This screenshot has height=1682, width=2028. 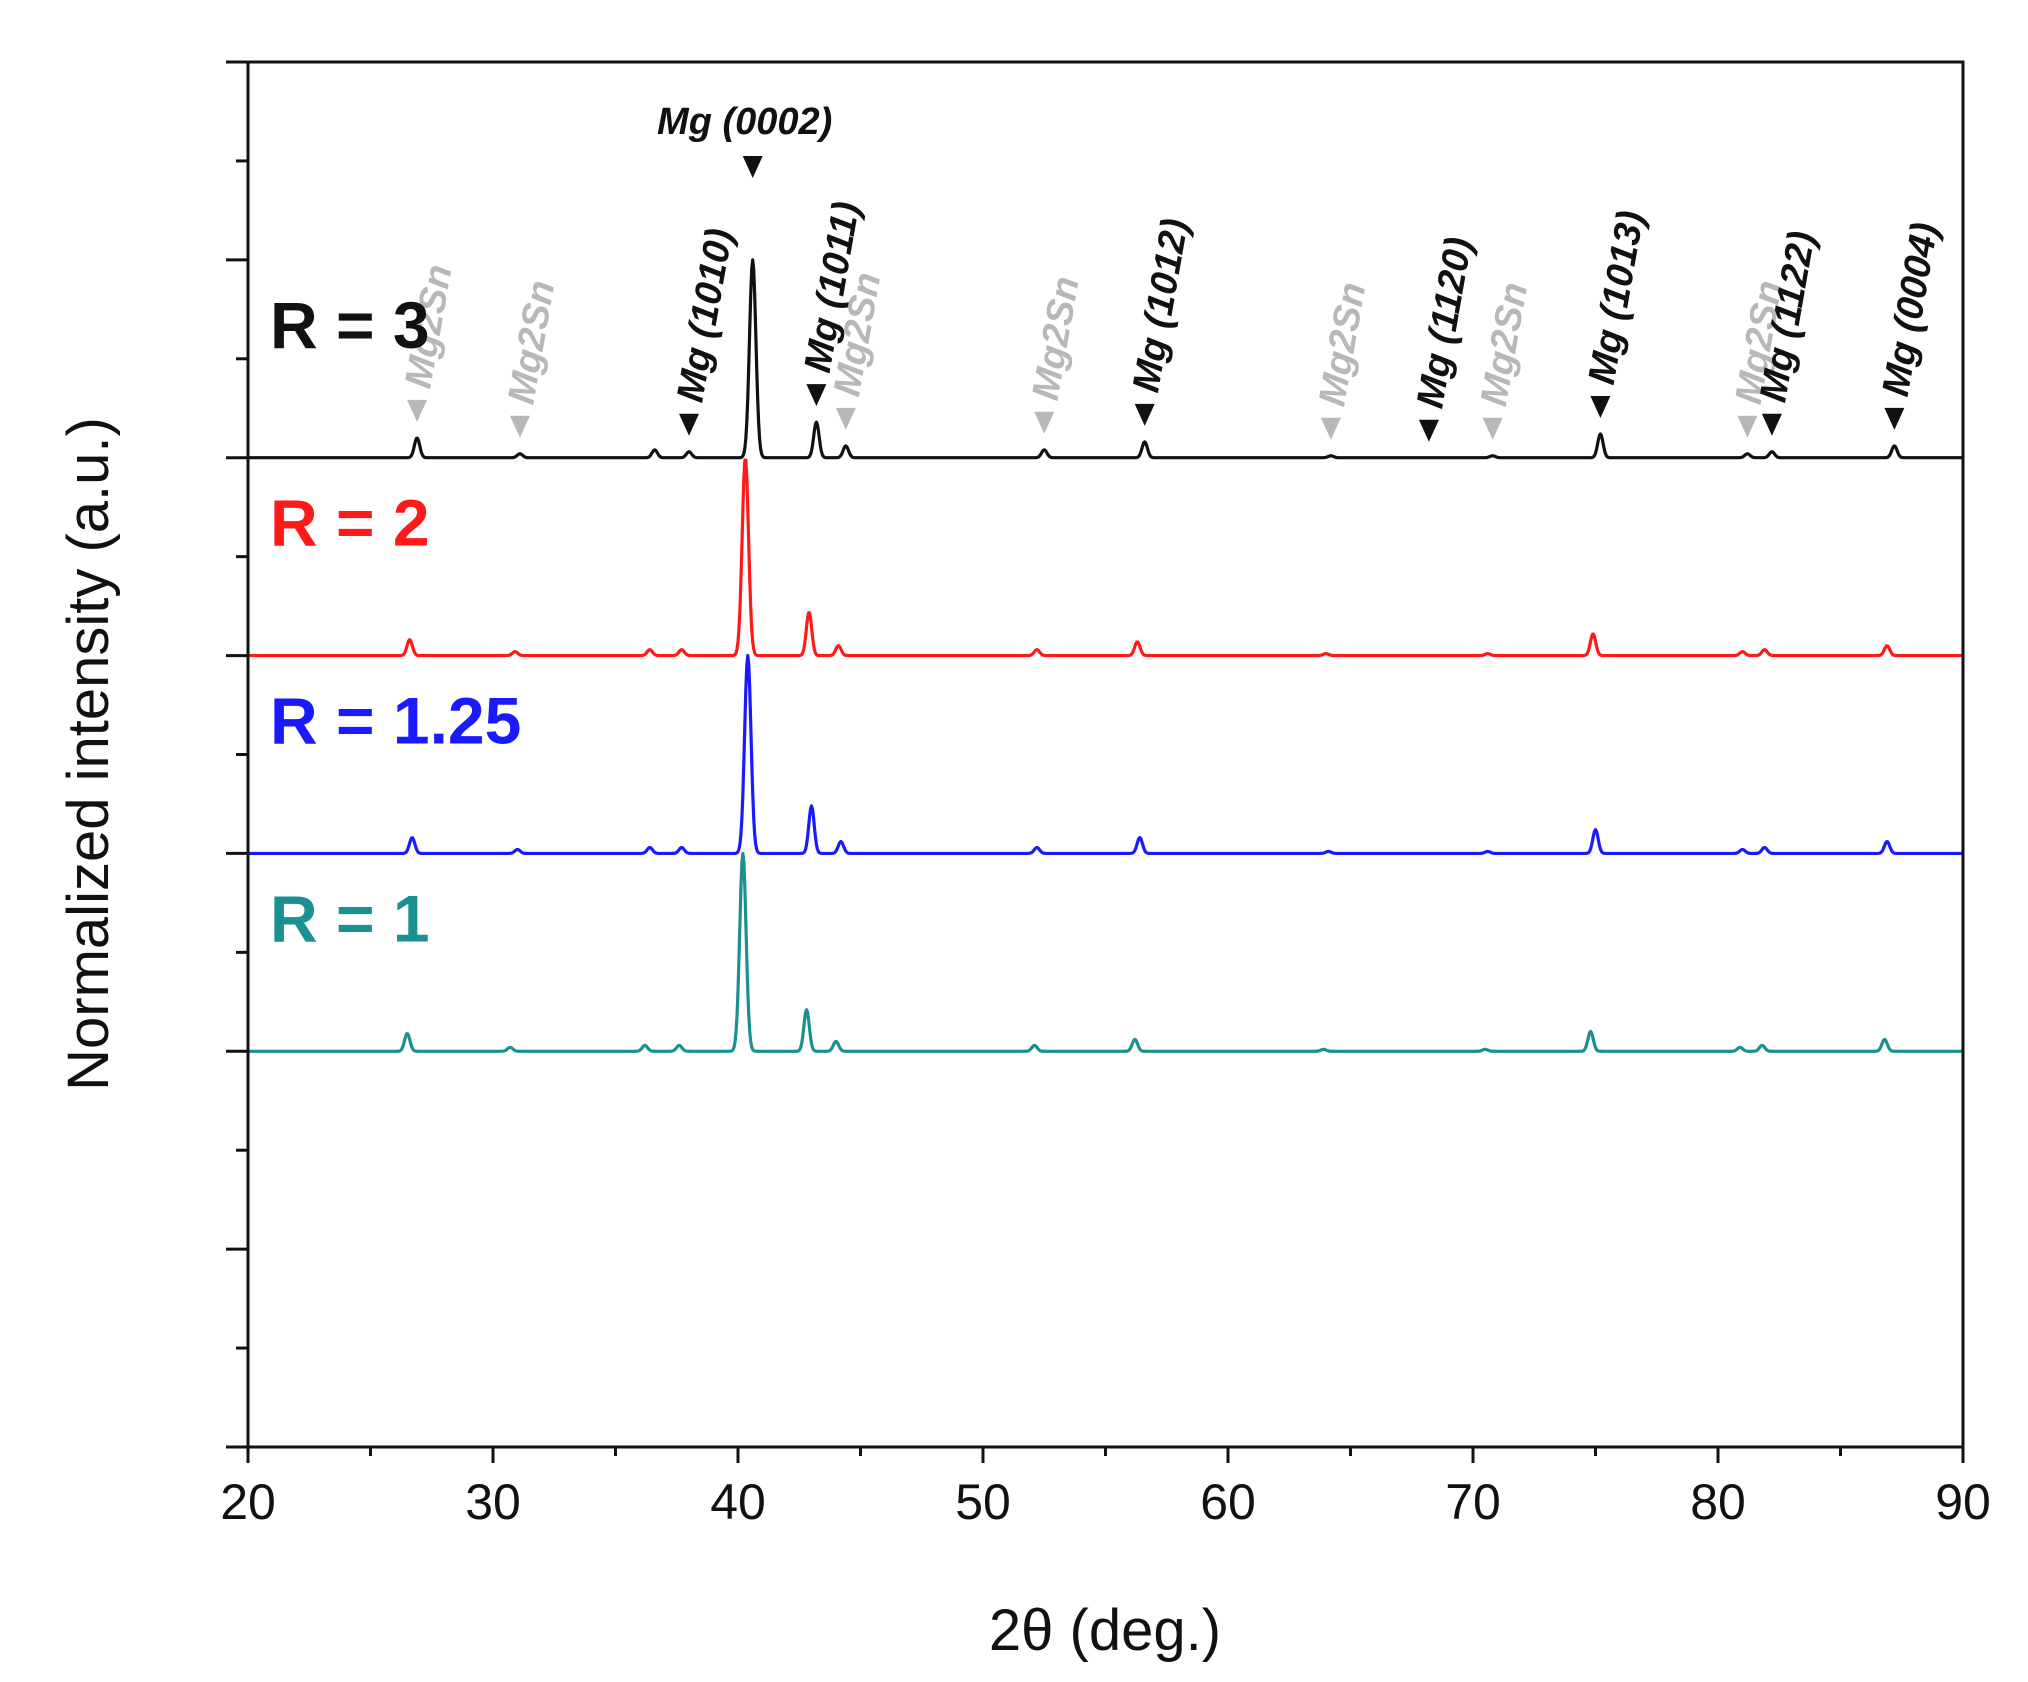 I want to click on peak-label: Mg (1012), so click(x=1161, y=306).